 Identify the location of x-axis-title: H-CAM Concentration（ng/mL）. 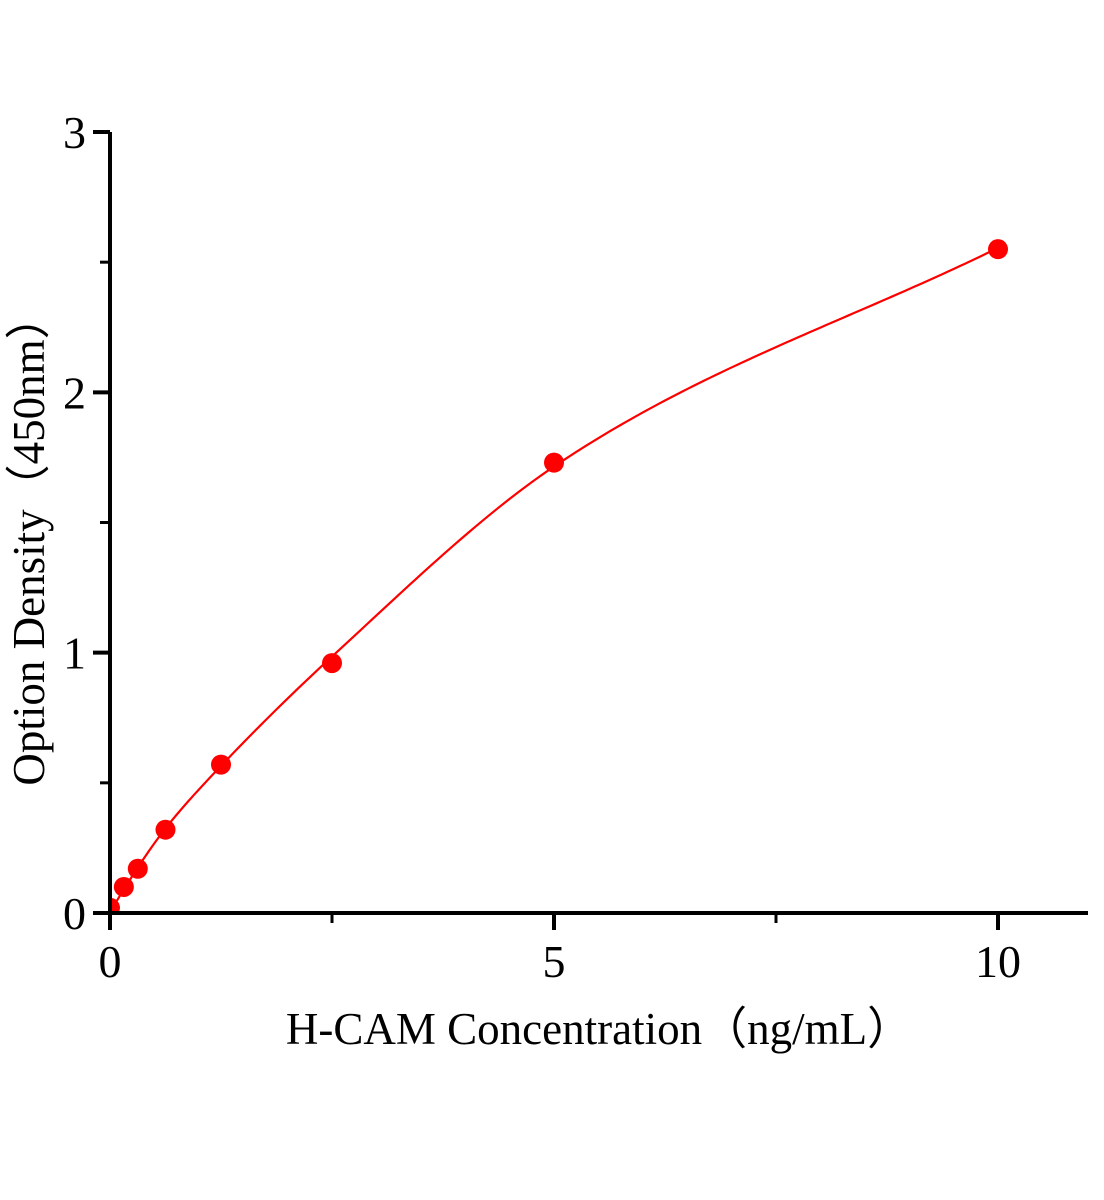
(599, 1029).